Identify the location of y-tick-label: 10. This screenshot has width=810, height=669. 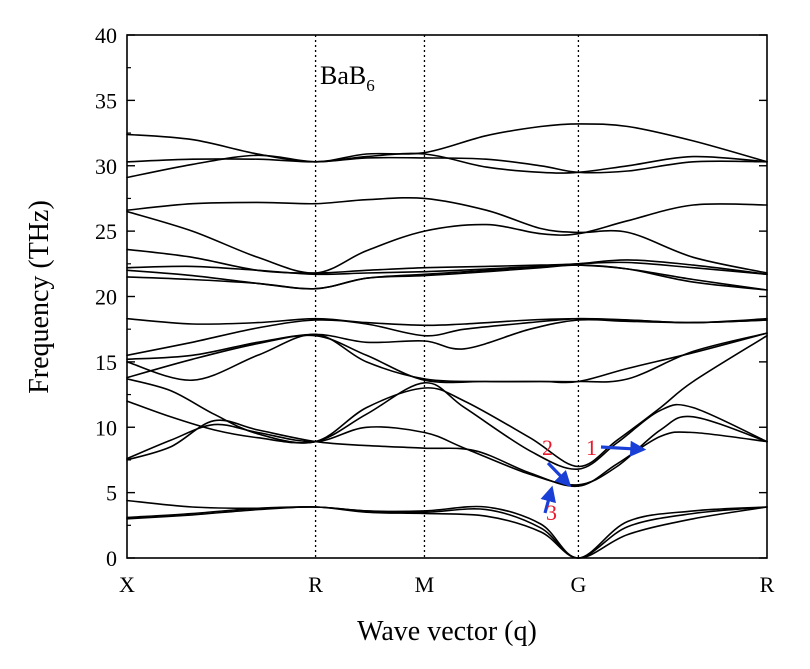
(106, 427).